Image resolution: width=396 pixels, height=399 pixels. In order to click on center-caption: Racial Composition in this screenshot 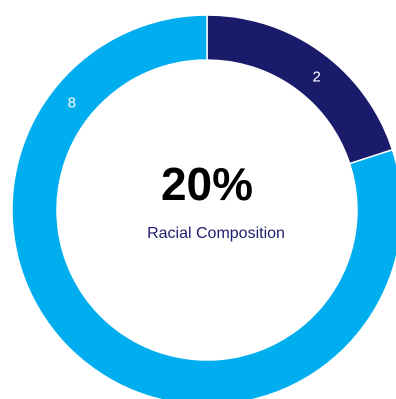, I will do `click(216, 233)`.